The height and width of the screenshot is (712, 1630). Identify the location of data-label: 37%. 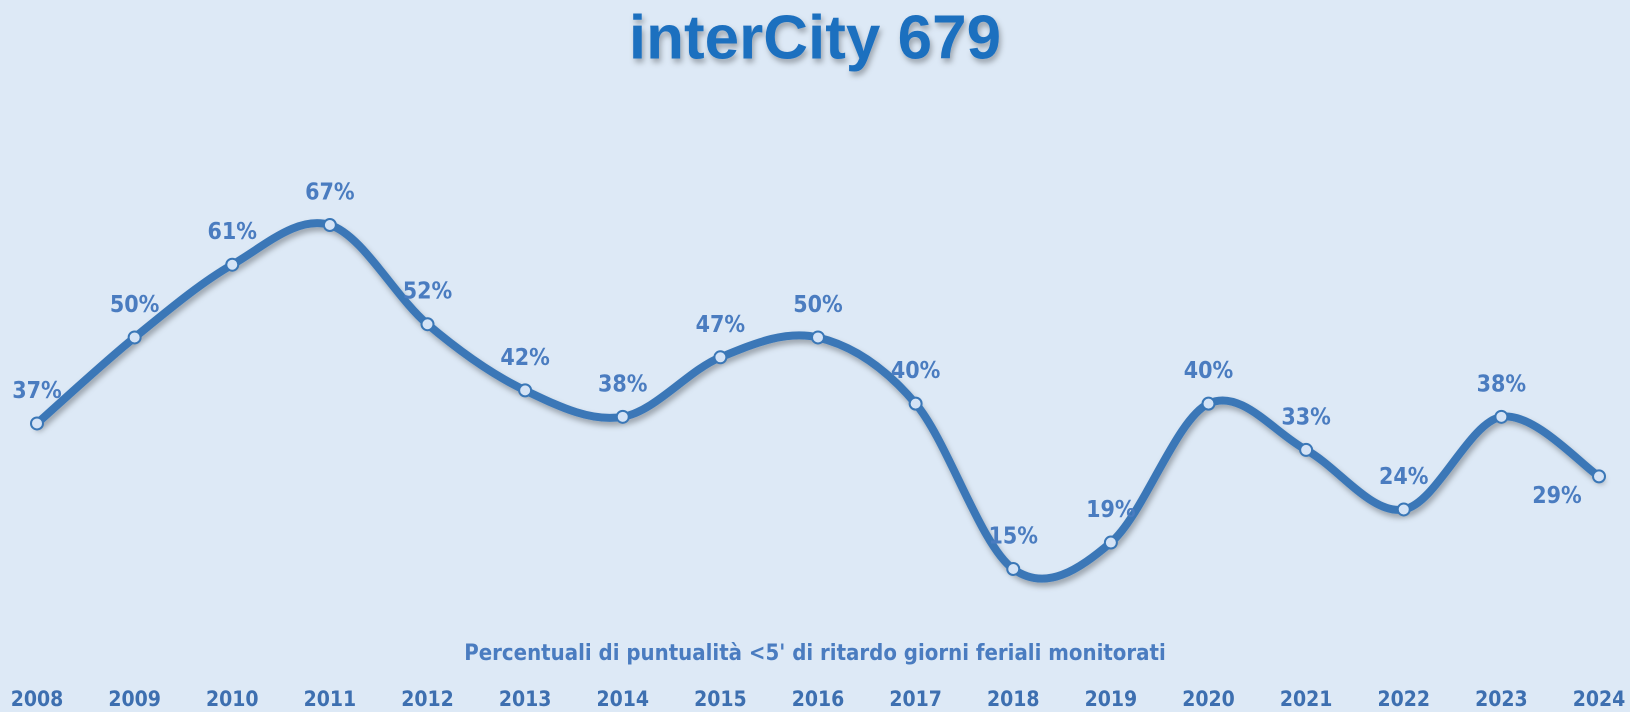
(37, 391).